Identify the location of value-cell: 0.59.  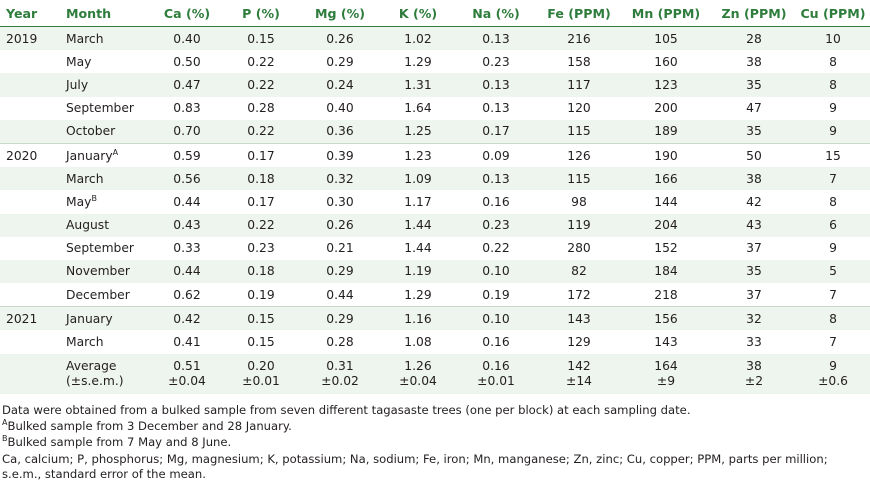
(187, 155).